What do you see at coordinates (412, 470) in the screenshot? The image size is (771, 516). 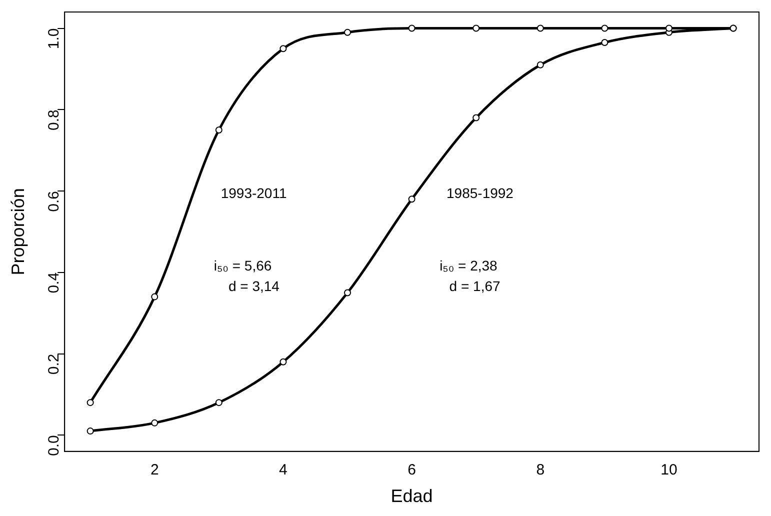 I see `x-tick-label: 6` at bounding box center [412, 470].